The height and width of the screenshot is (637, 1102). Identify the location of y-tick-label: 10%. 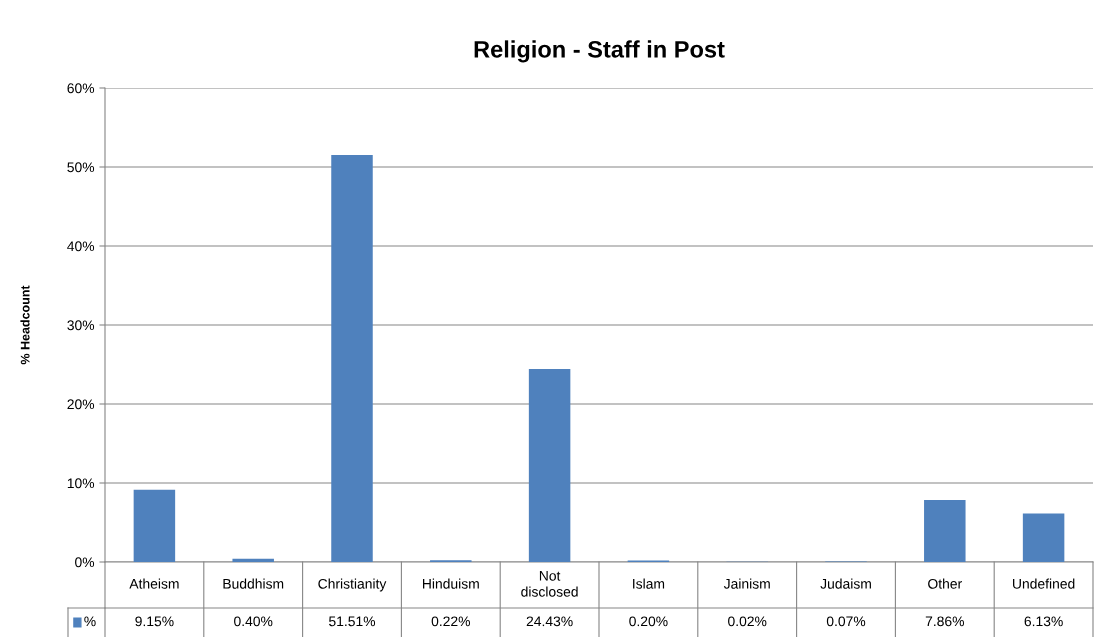
(81, 483).